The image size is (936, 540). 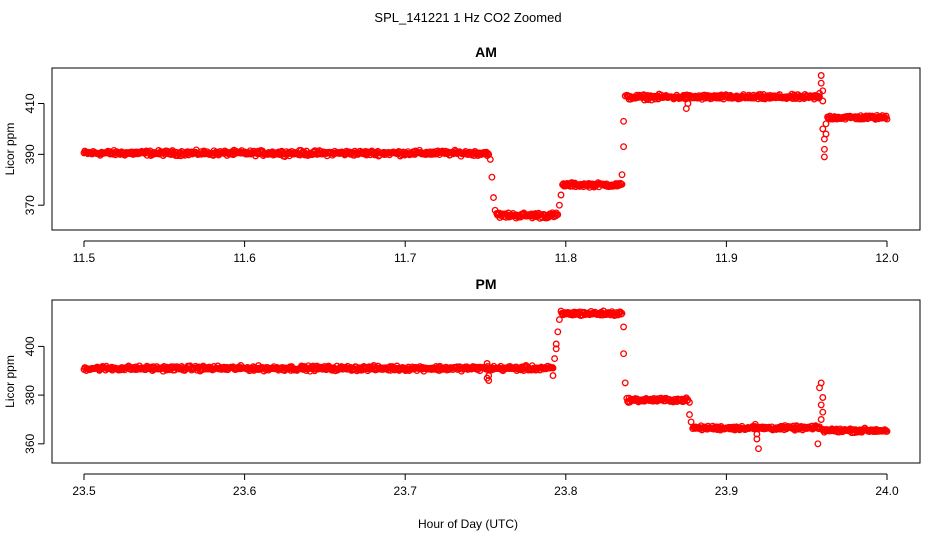 I want to click on x-tick-label: 12.0, so click(x=887, y=258).